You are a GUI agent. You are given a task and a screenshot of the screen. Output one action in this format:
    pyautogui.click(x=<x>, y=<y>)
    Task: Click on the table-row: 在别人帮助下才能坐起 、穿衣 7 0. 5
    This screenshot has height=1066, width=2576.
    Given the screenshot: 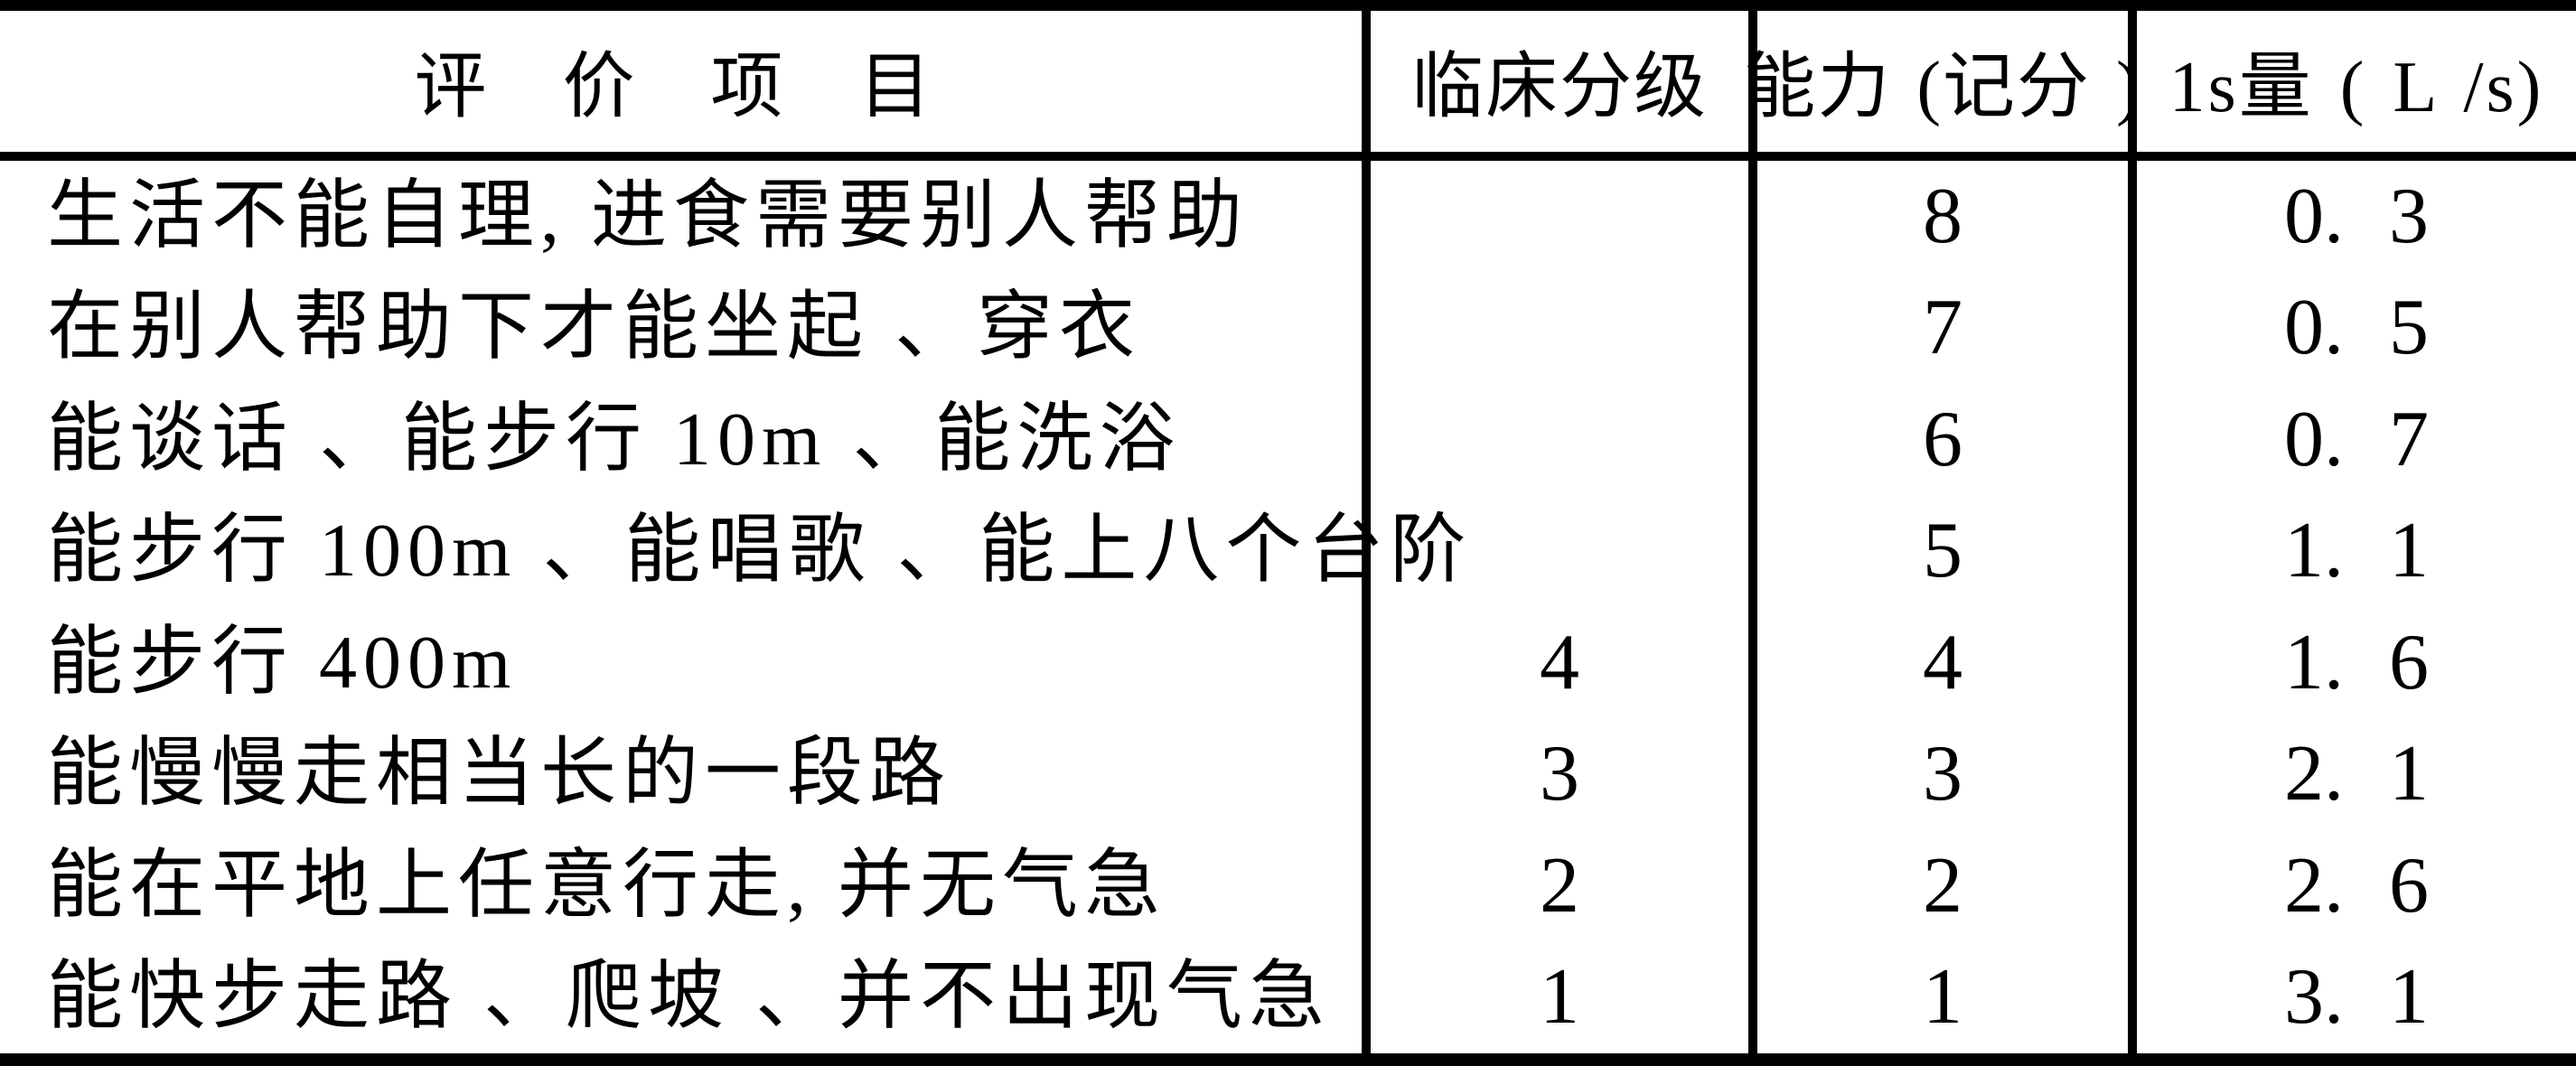 What is the action you would take?
    pyautogui.click(x=1288, y=328)
    